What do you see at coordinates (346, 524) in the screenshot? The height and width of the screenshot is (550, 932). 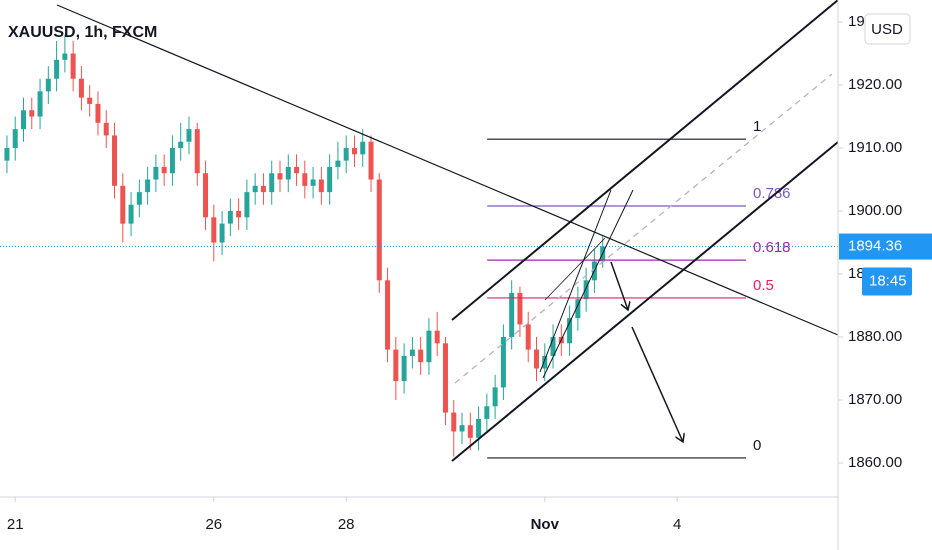 I see `x-tick-label: 28` at bounding box center [346, 524].